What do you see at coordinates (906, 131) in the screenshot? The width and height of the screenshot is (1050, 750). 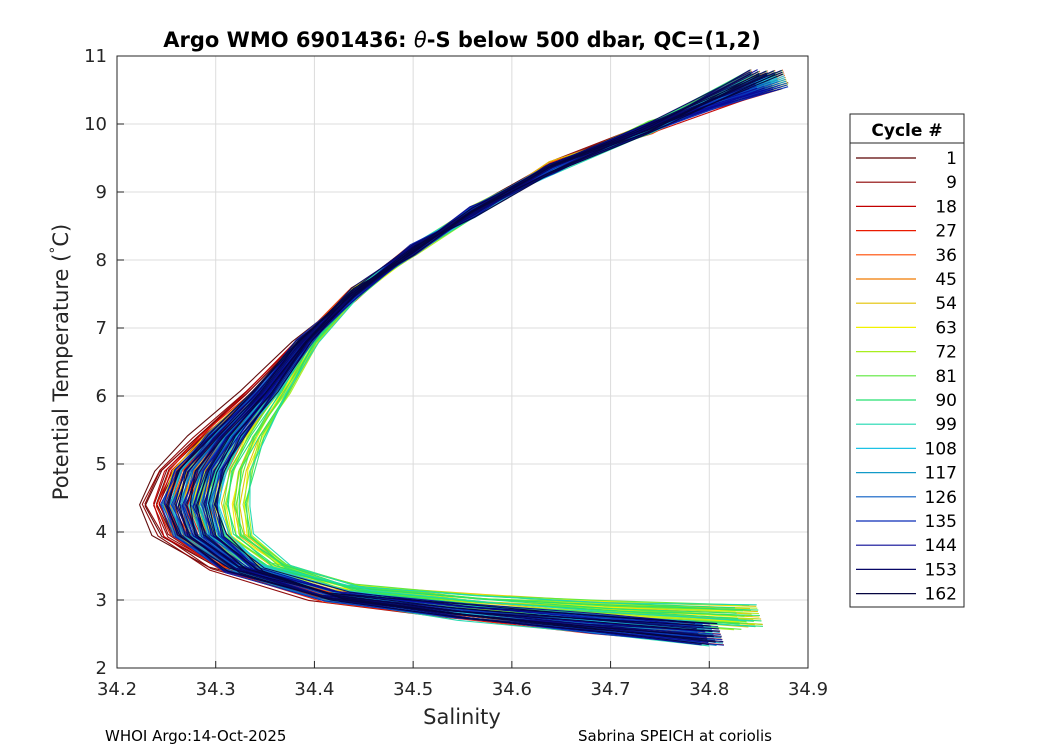 I see `legend-title: Cycle #` at bounding box center [906, 131].